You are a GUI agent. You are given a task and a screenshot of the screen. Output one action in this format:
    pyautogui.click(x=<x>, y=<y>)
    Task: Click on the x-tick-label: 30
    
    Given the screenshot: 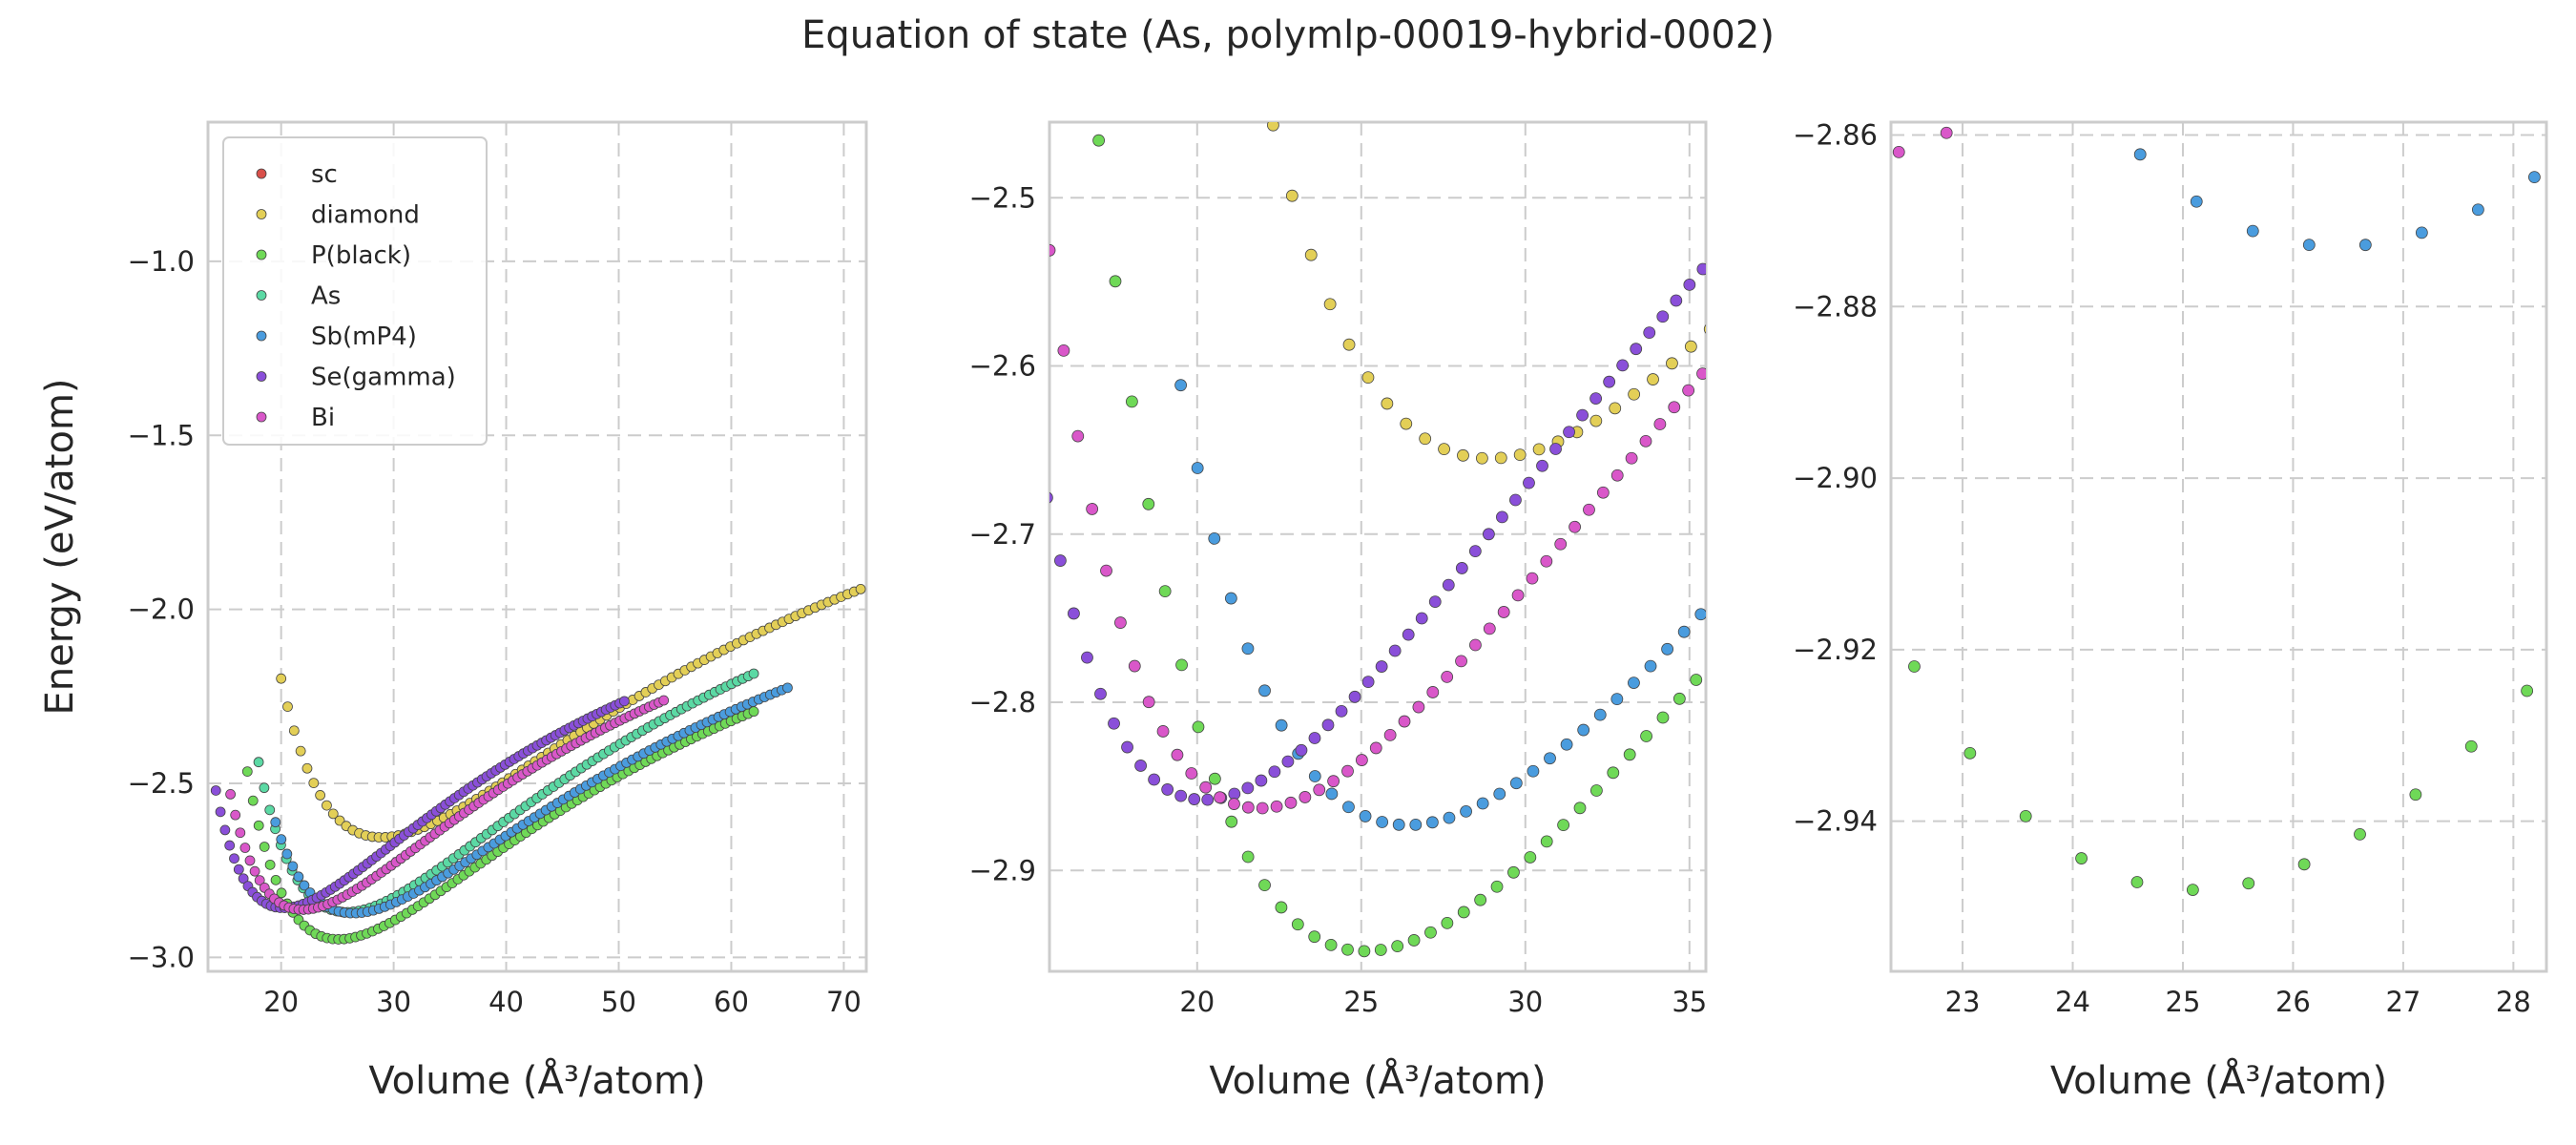 What is the action you would take?
    pyautogui.click(x=393, y=1002)
    